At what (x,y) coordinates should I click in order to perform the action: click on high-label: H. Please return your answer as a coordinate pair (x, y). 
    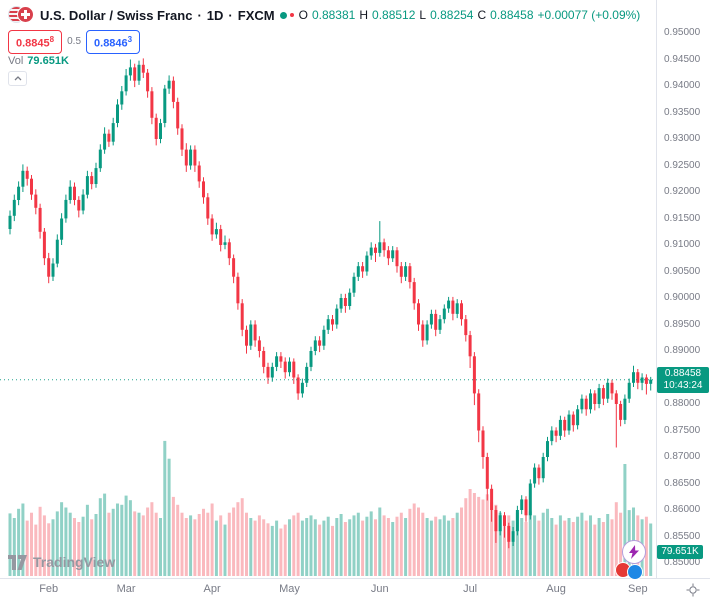
    Looking at the image, I should click on (364, 15).